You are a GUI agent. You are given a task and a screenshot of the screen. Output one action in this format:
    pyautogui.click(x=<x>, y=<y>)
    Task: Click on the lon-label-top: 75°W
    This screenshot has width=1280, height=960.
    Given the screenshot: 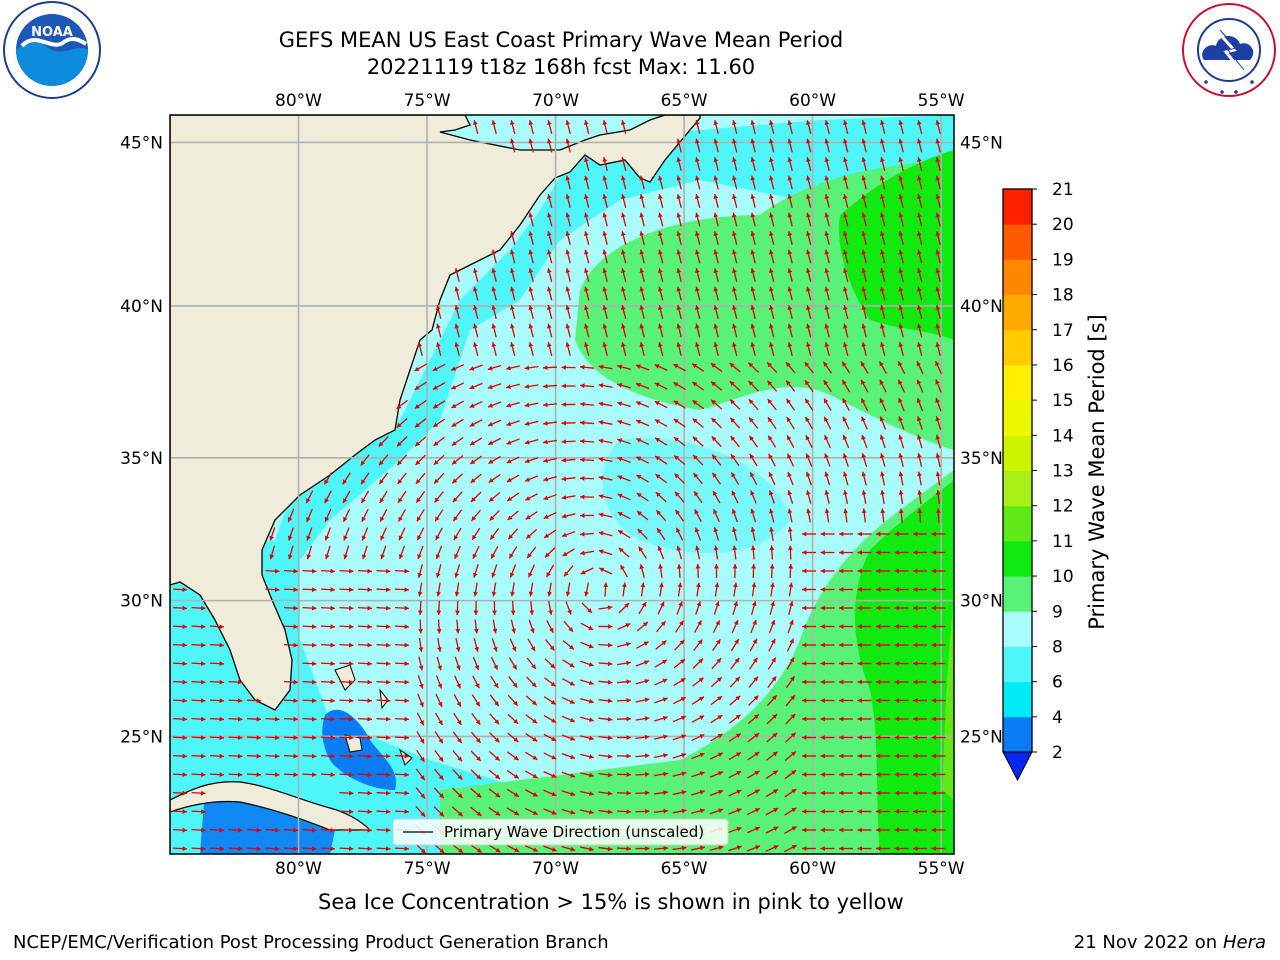 What is the action you would take?
    pyautogui.click(x=427, y=101)
    